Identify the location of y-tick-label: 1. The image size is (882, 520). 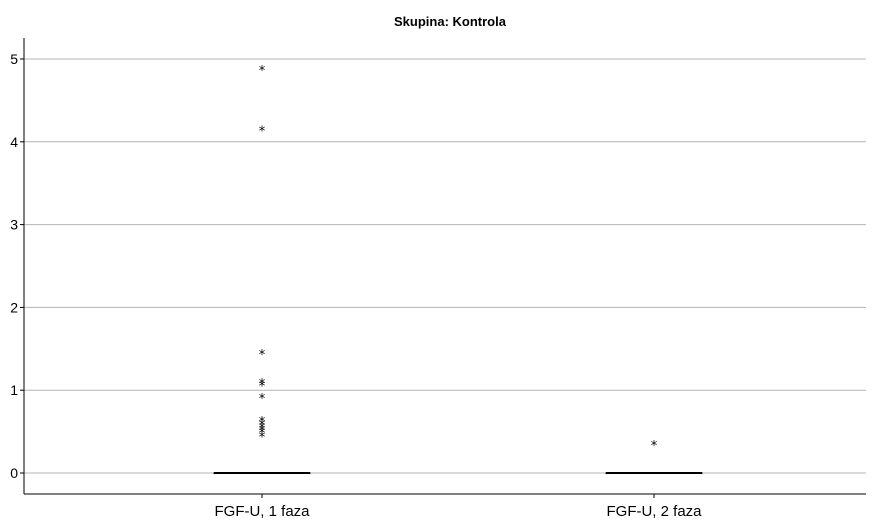
(14, 390).